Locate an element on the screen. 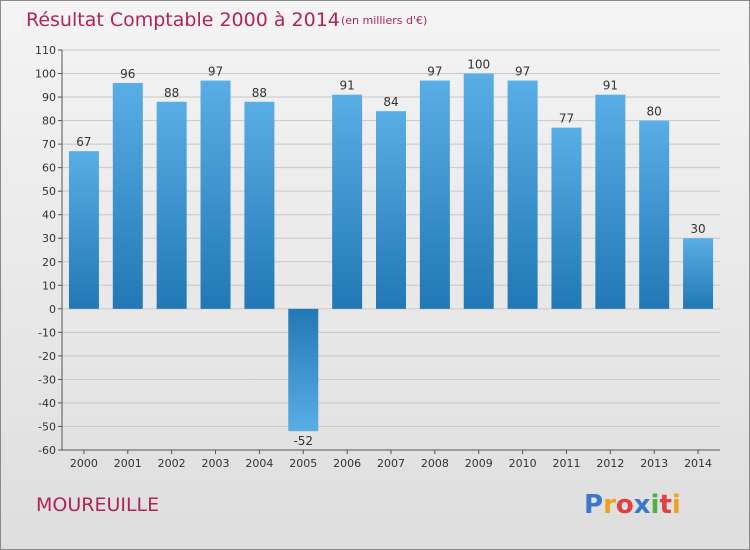 The width and height of the screenshot is (750, 550). y-tick-label: 0 is located at coordinates (52, 309).